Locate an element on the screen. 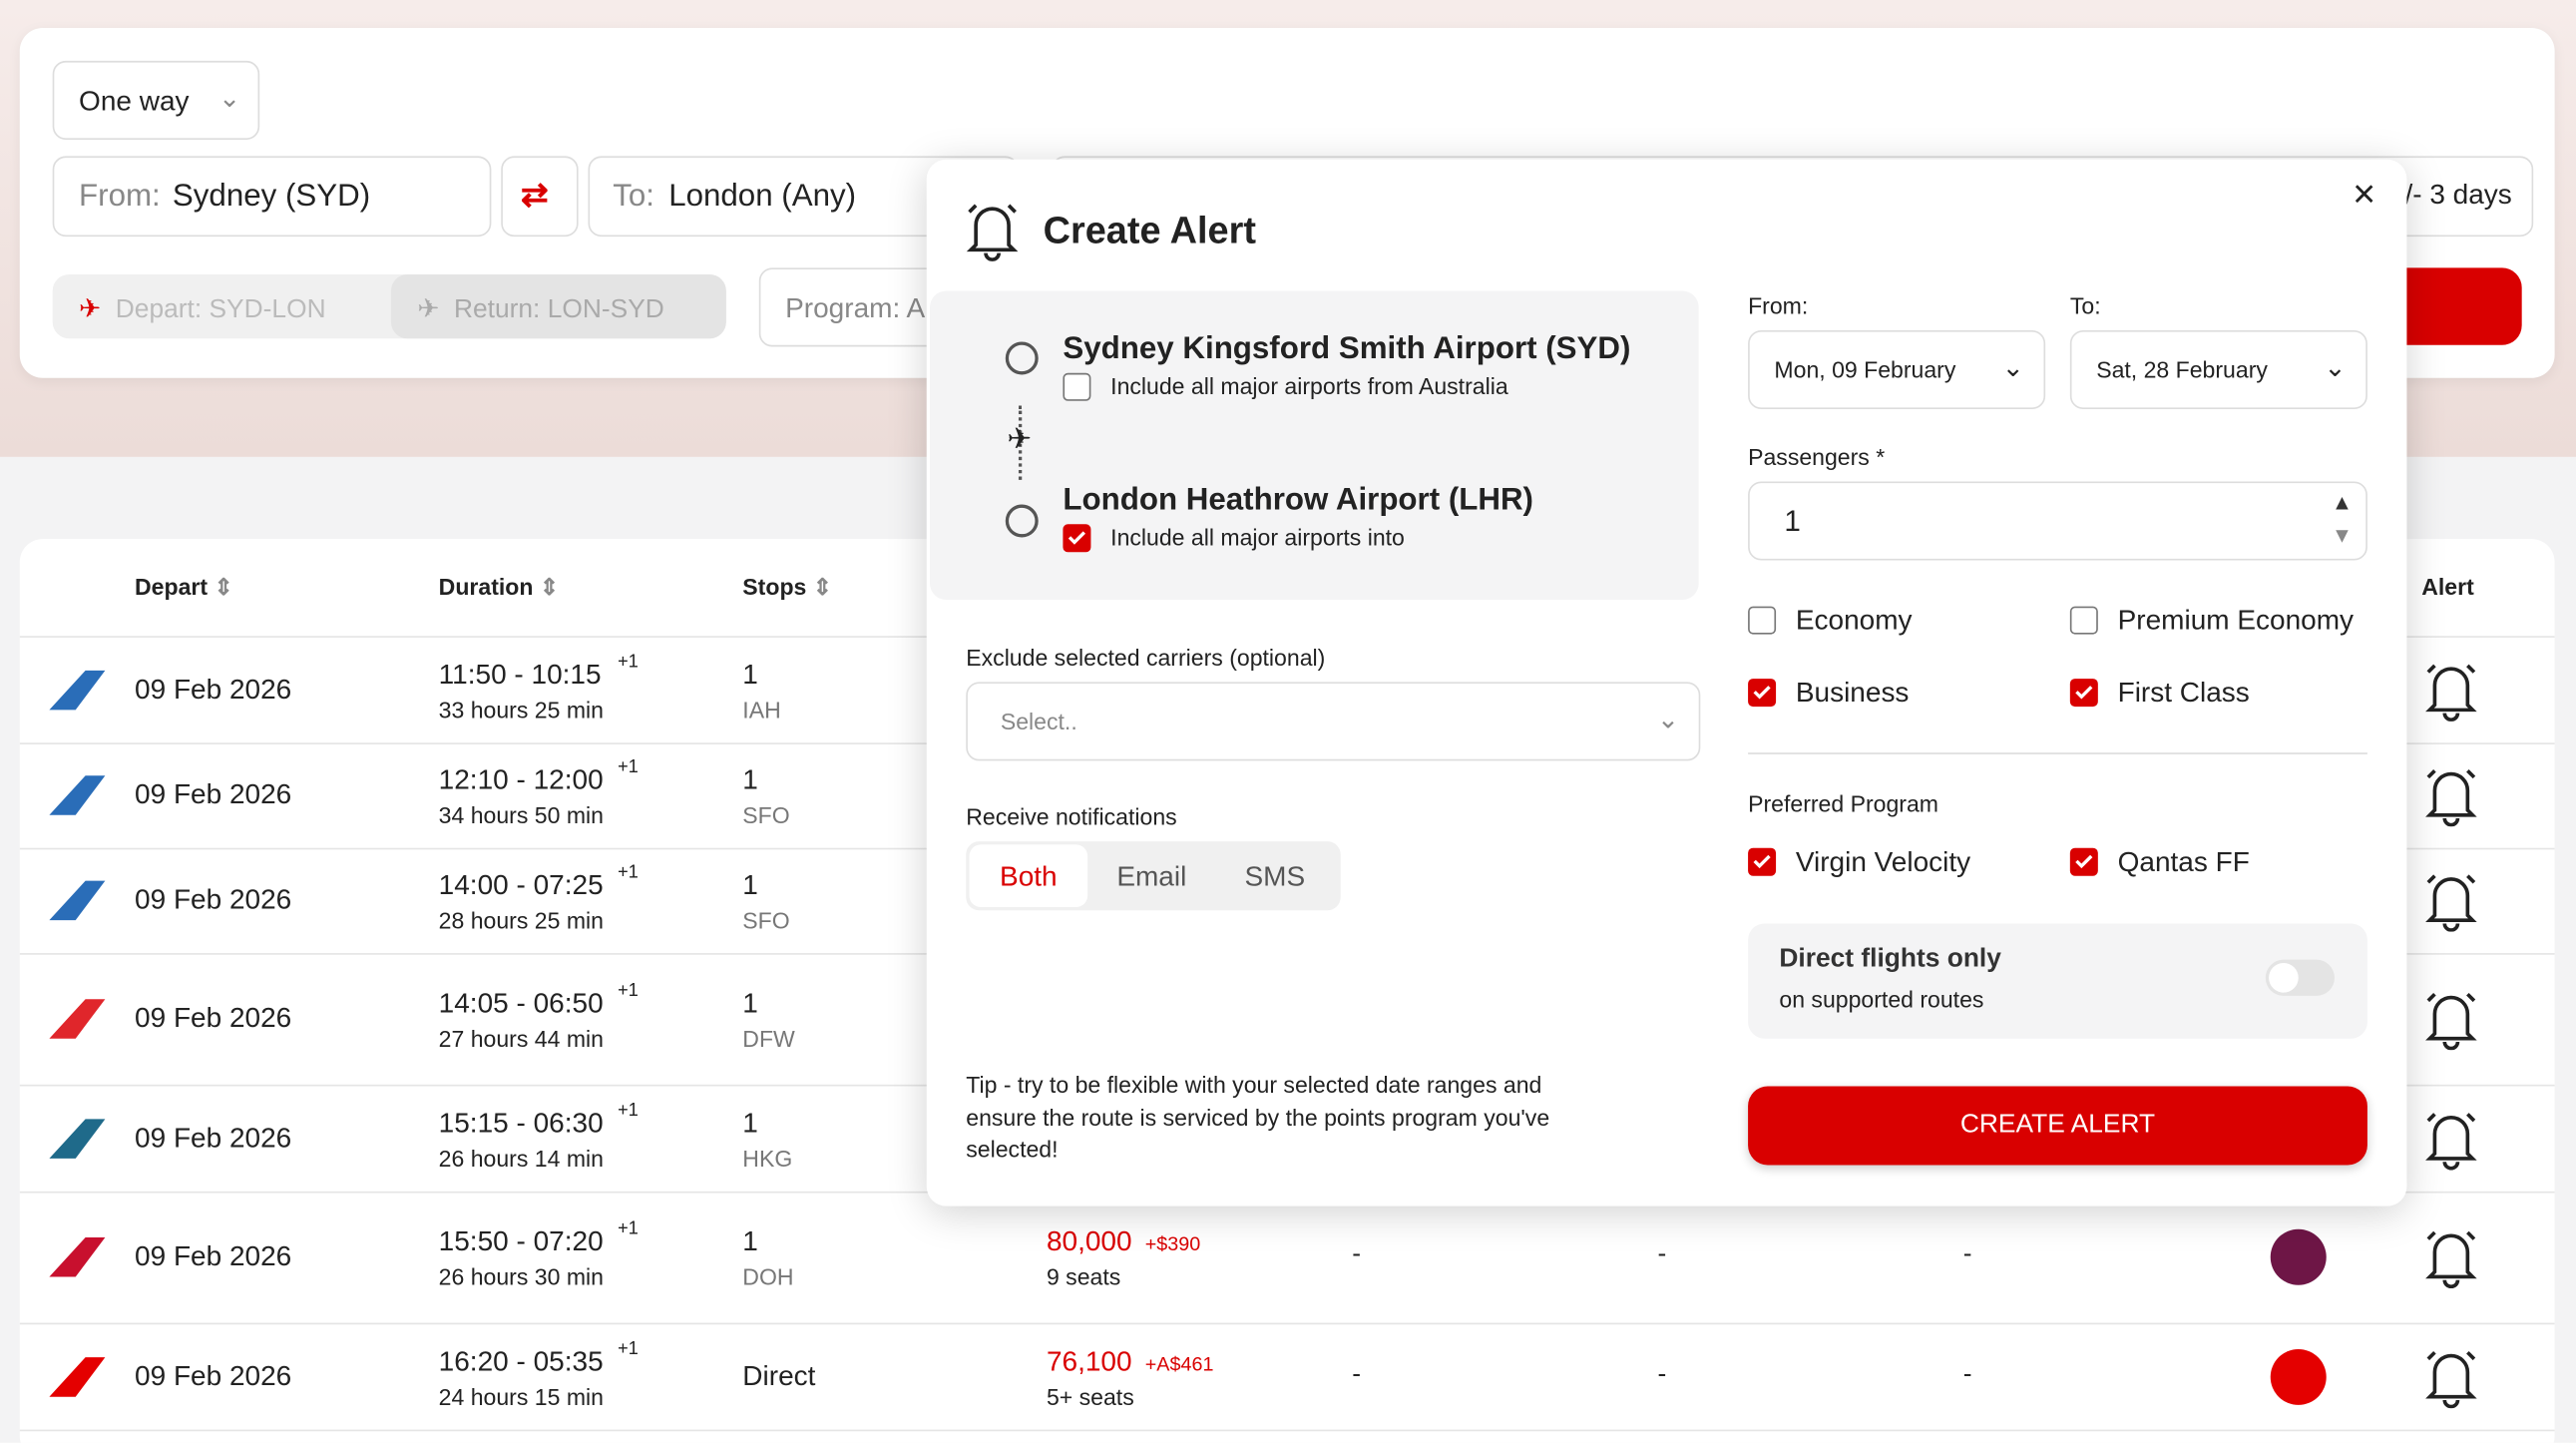 Image resolution: width=2576 pixels, height=1443 pixels. create-alert-button: CREATE ALERT is located at coordinates (2057, 1126).